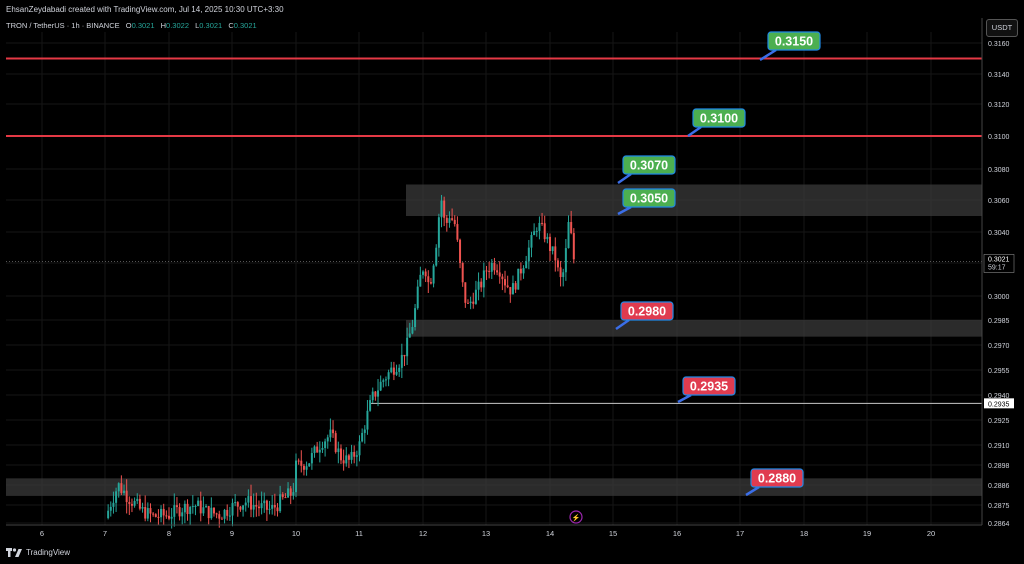 This screenshot has width=1024, height=564. Describe the element at coordinates (999, 321) in the screenshot. I see `y-tick-label: 0.2985` at that location.